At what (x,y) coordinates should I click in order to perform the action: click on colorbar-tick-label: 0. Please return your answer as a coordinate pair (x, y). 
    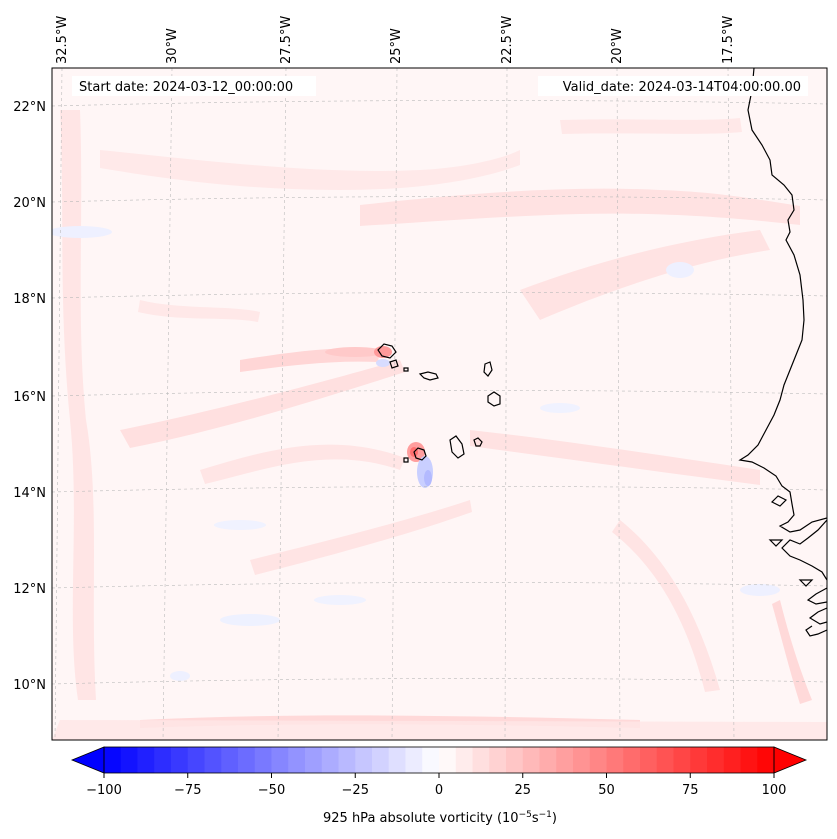
    Looking at the image, I should click on (439, 790).